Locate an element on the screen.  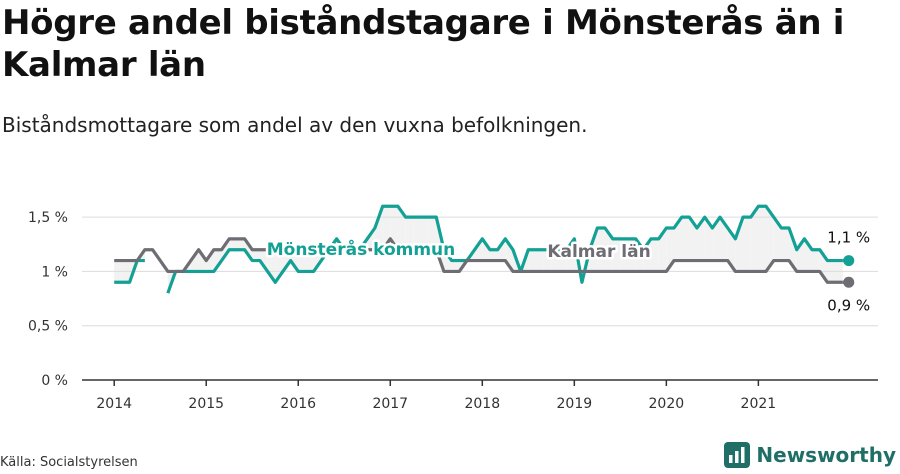
end-label-municipality: 1,1 % is located at coordinates (848, 238).